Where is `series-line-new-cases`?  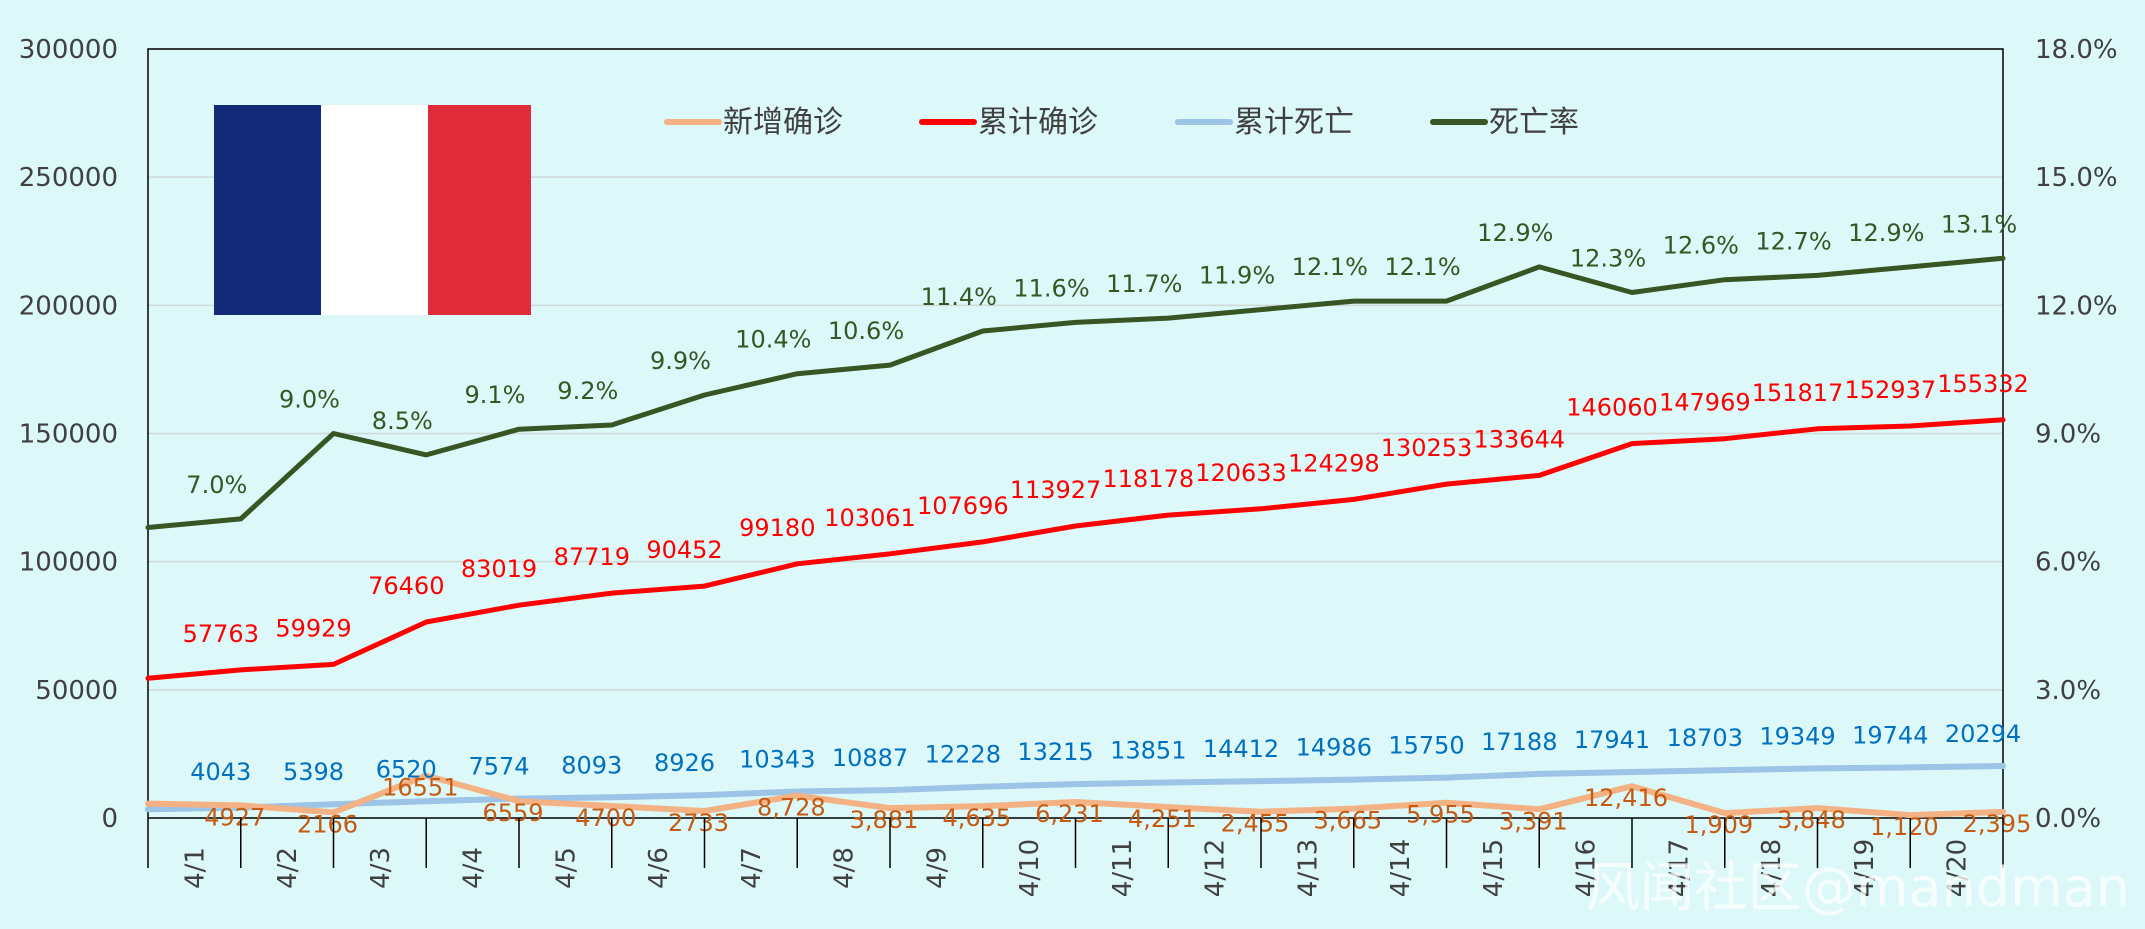 series-line-new-cases is located at coordinates (1075, 795).